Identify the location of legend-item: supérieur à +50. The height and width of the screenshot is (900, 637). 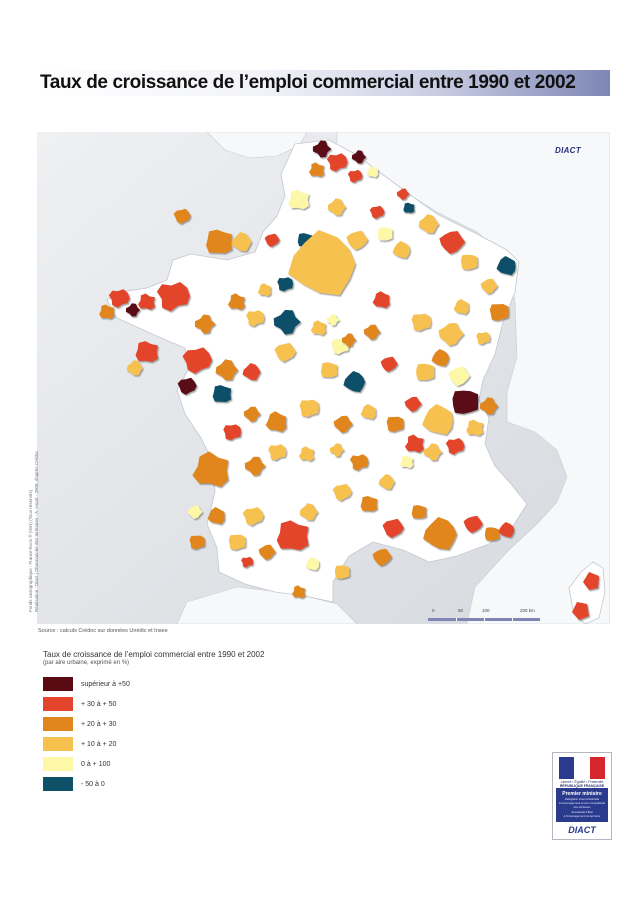
(86, 684).